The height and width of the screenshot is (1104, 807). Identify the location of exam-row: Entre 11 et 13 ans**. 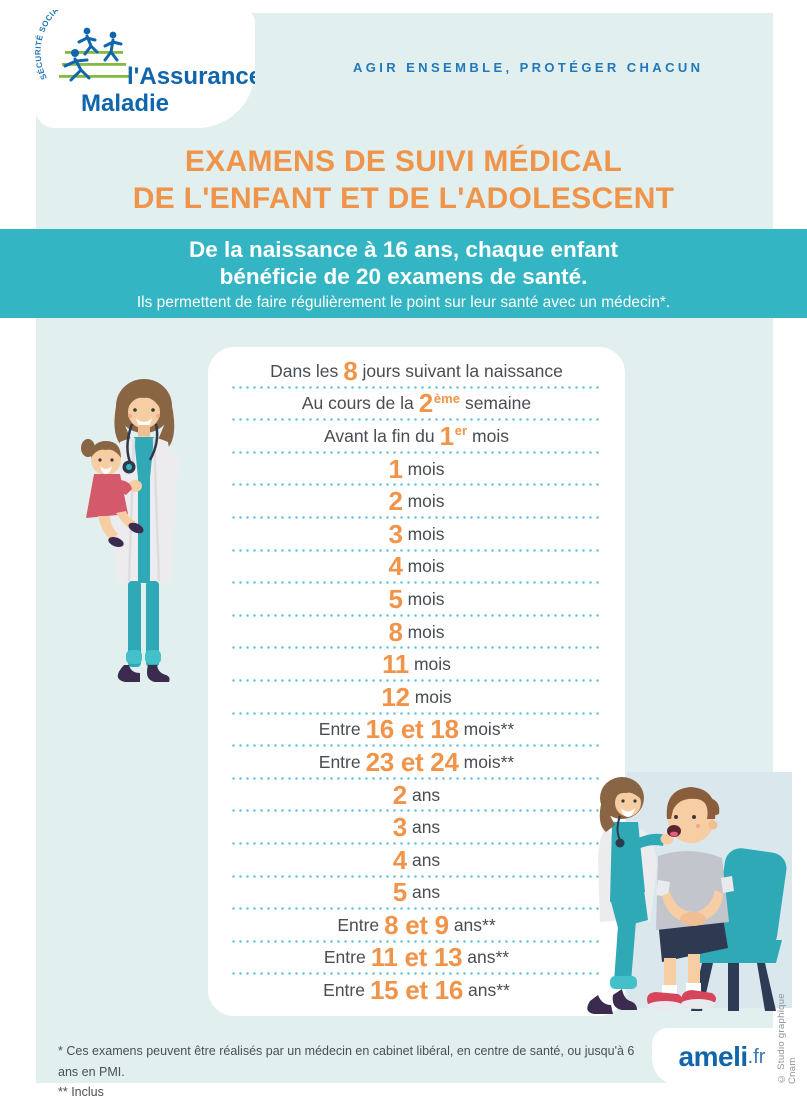
(416, 958).